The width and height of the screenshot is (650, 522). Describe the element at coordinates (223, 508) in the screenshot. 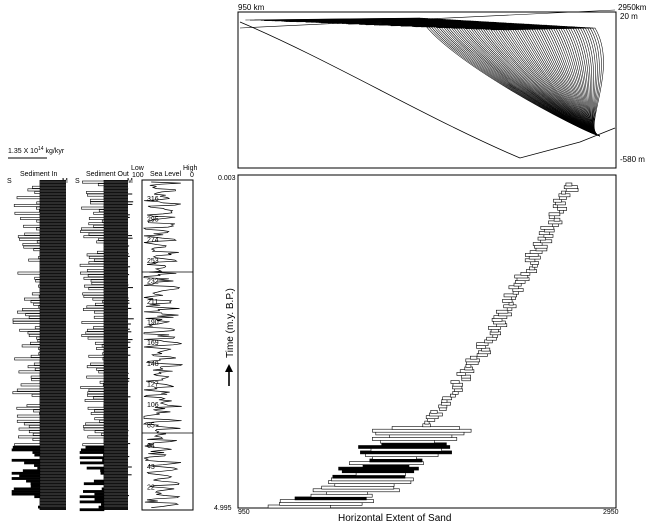

I see `sand-y-bottom: 4.995` at that location.